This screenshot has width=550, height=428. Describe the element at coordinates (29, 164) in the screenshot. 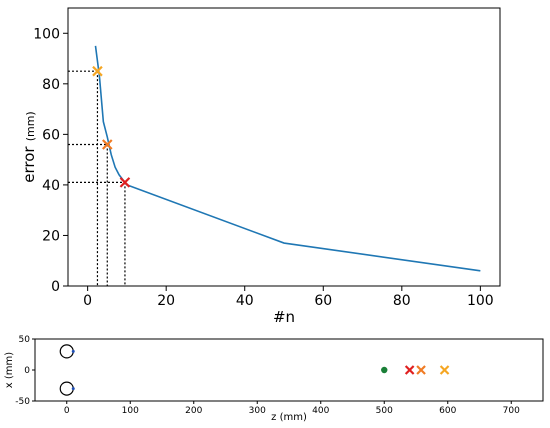

I see `top-y-axis-title-label: error` at that location.